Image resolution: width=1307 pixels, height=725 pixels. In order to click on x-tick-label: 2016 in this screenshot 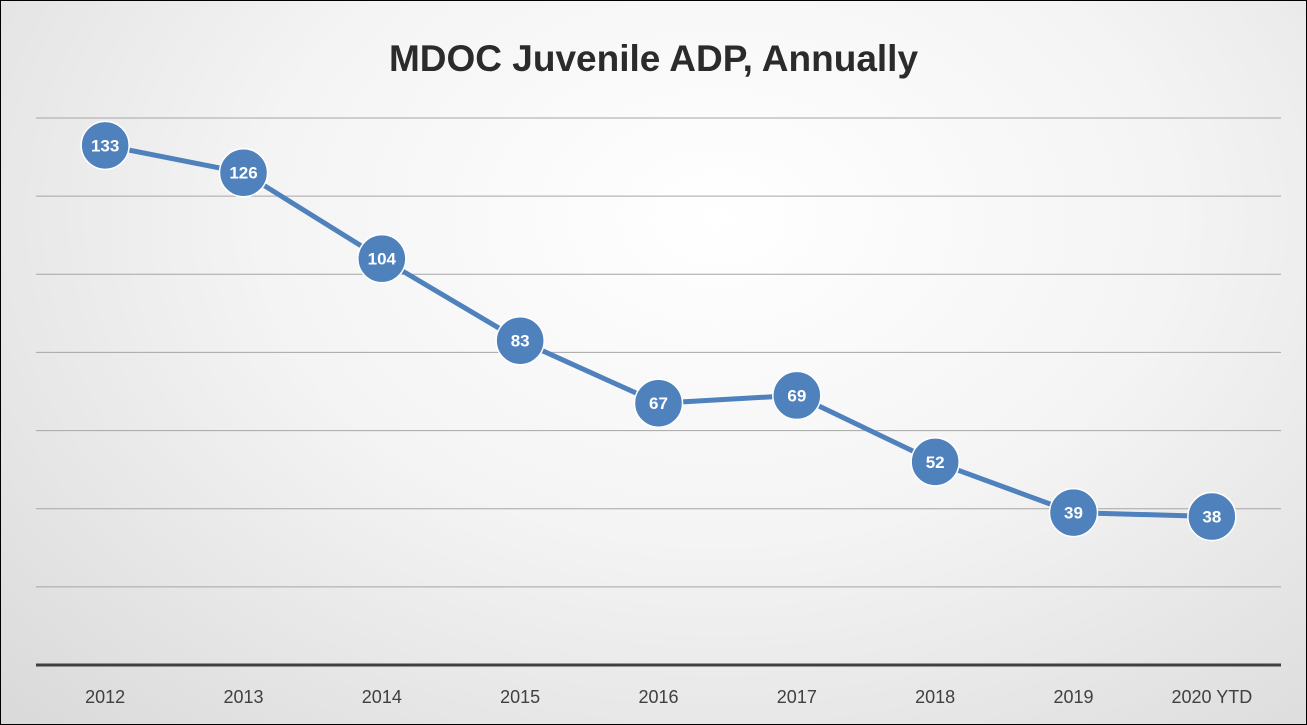, I will do `click(658, 697)`.